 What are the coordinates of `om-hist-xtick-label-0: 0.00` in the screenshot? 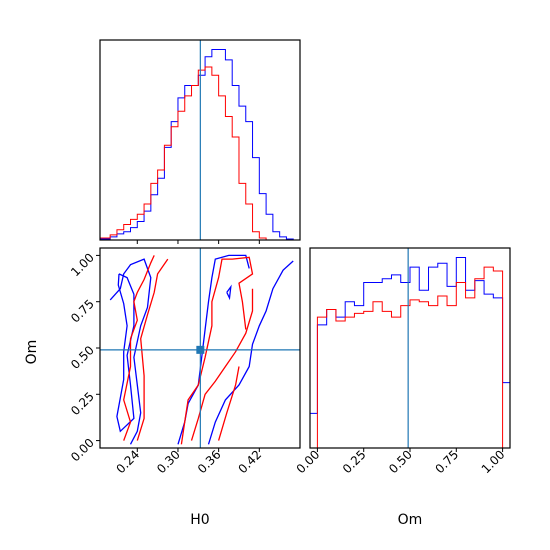 It's located at (308, 461).